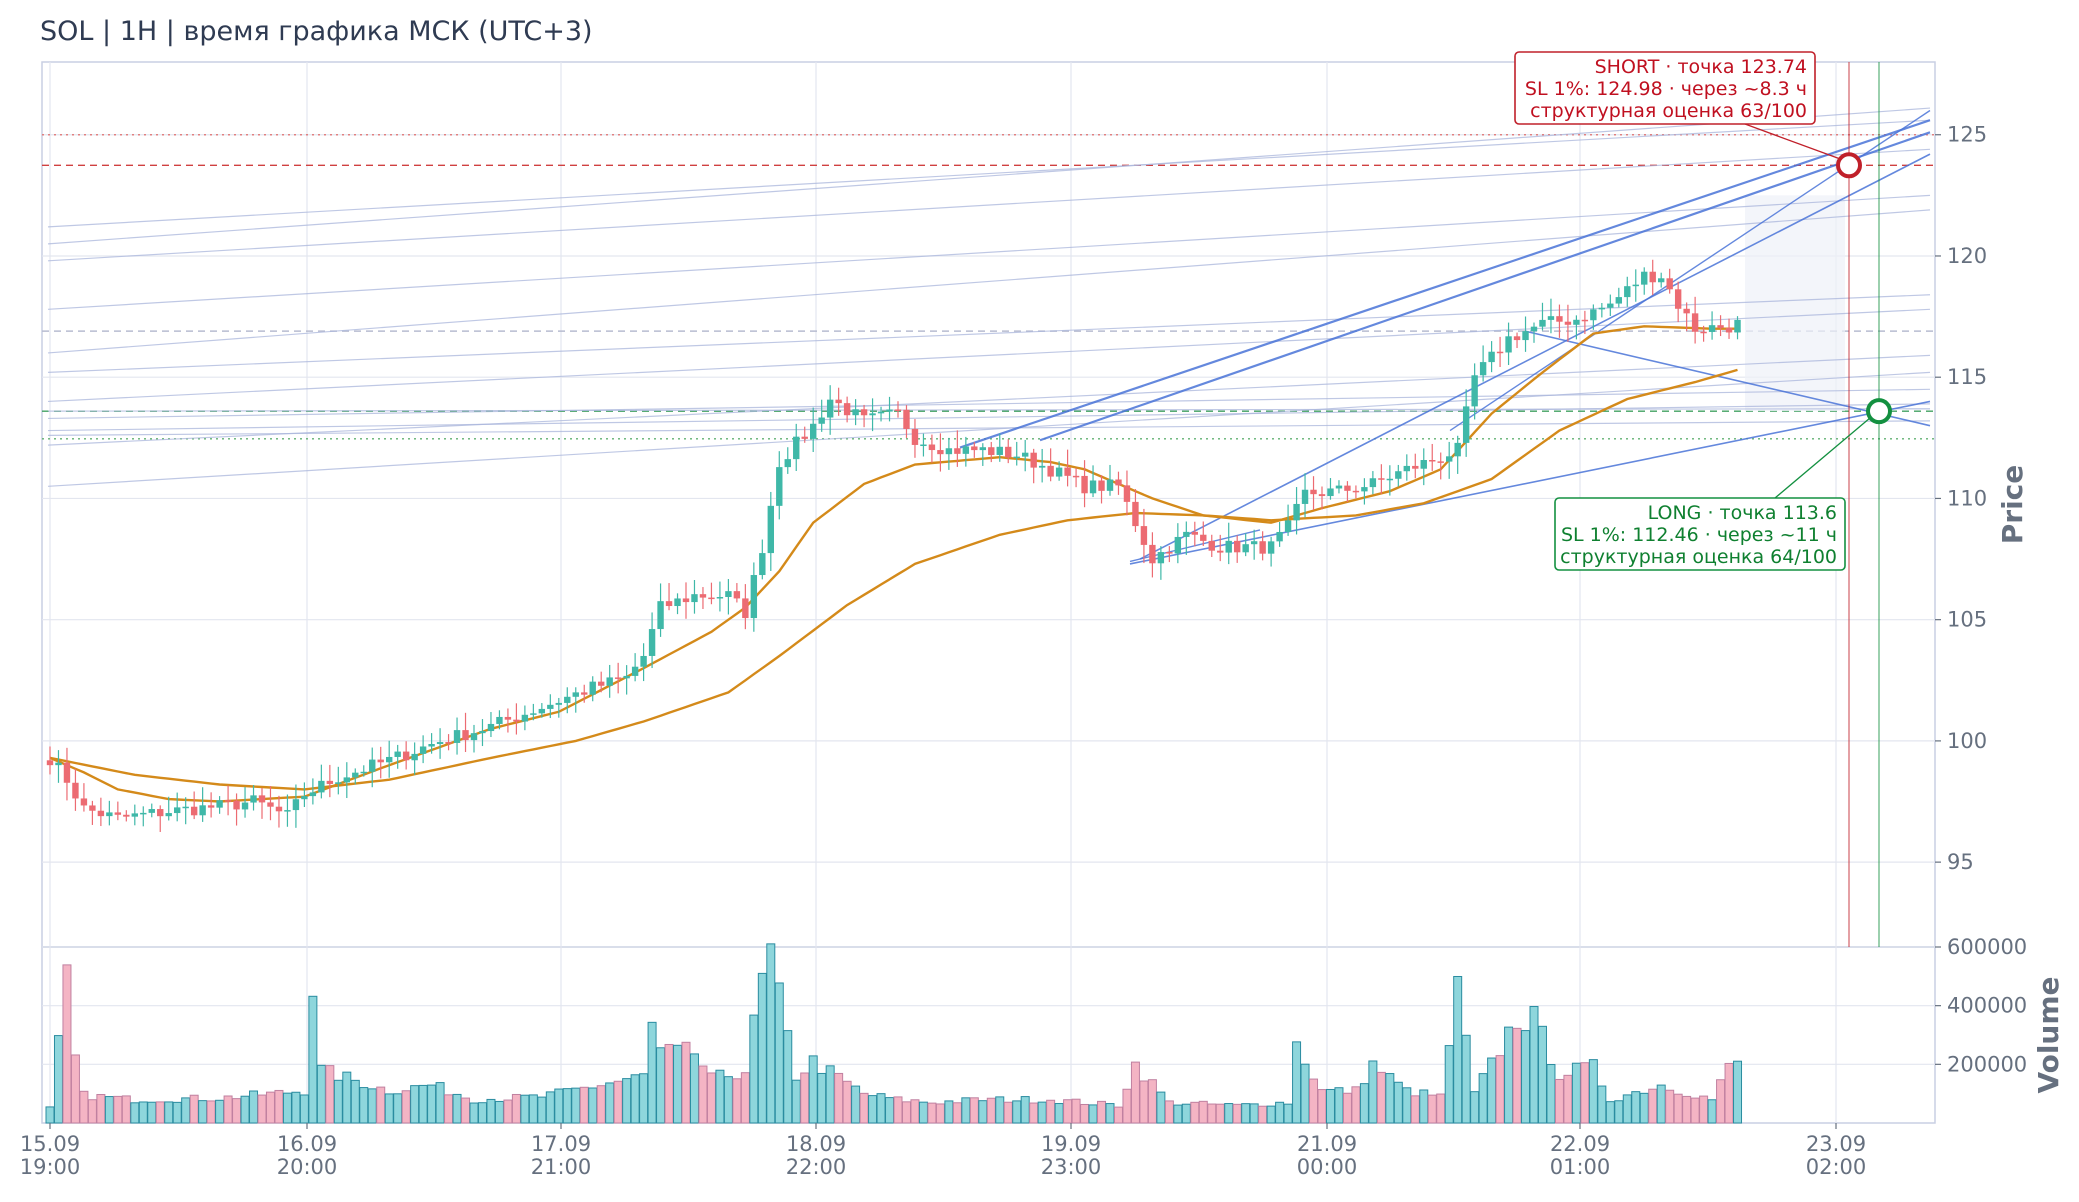 This screenshot has width=2079, height=1202. What do you see at coordinates (50, 1144) in the screenshot?
I see `time-tick-date: 15.09` at bounding box center [50, 1144].